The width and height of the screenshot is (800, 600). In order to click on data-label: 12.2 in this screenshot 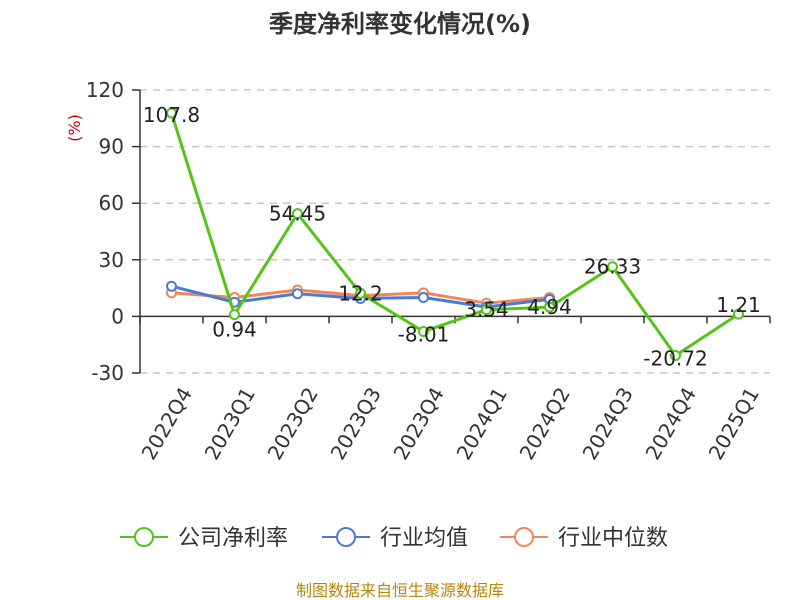, I will do `click(360, 293)`.